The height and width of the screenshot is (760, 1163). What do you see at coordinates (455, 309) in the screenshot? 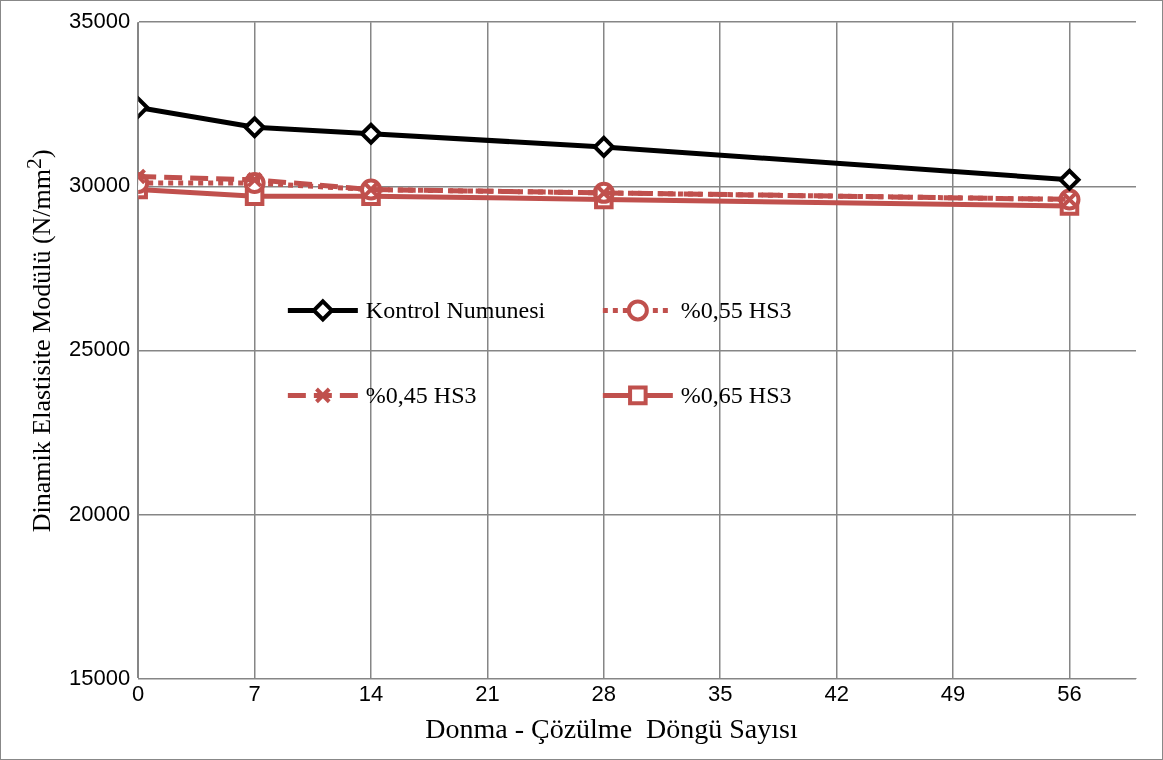
I see `legend-label: Kontrol Numunesi` at bounding box center [455, 309].